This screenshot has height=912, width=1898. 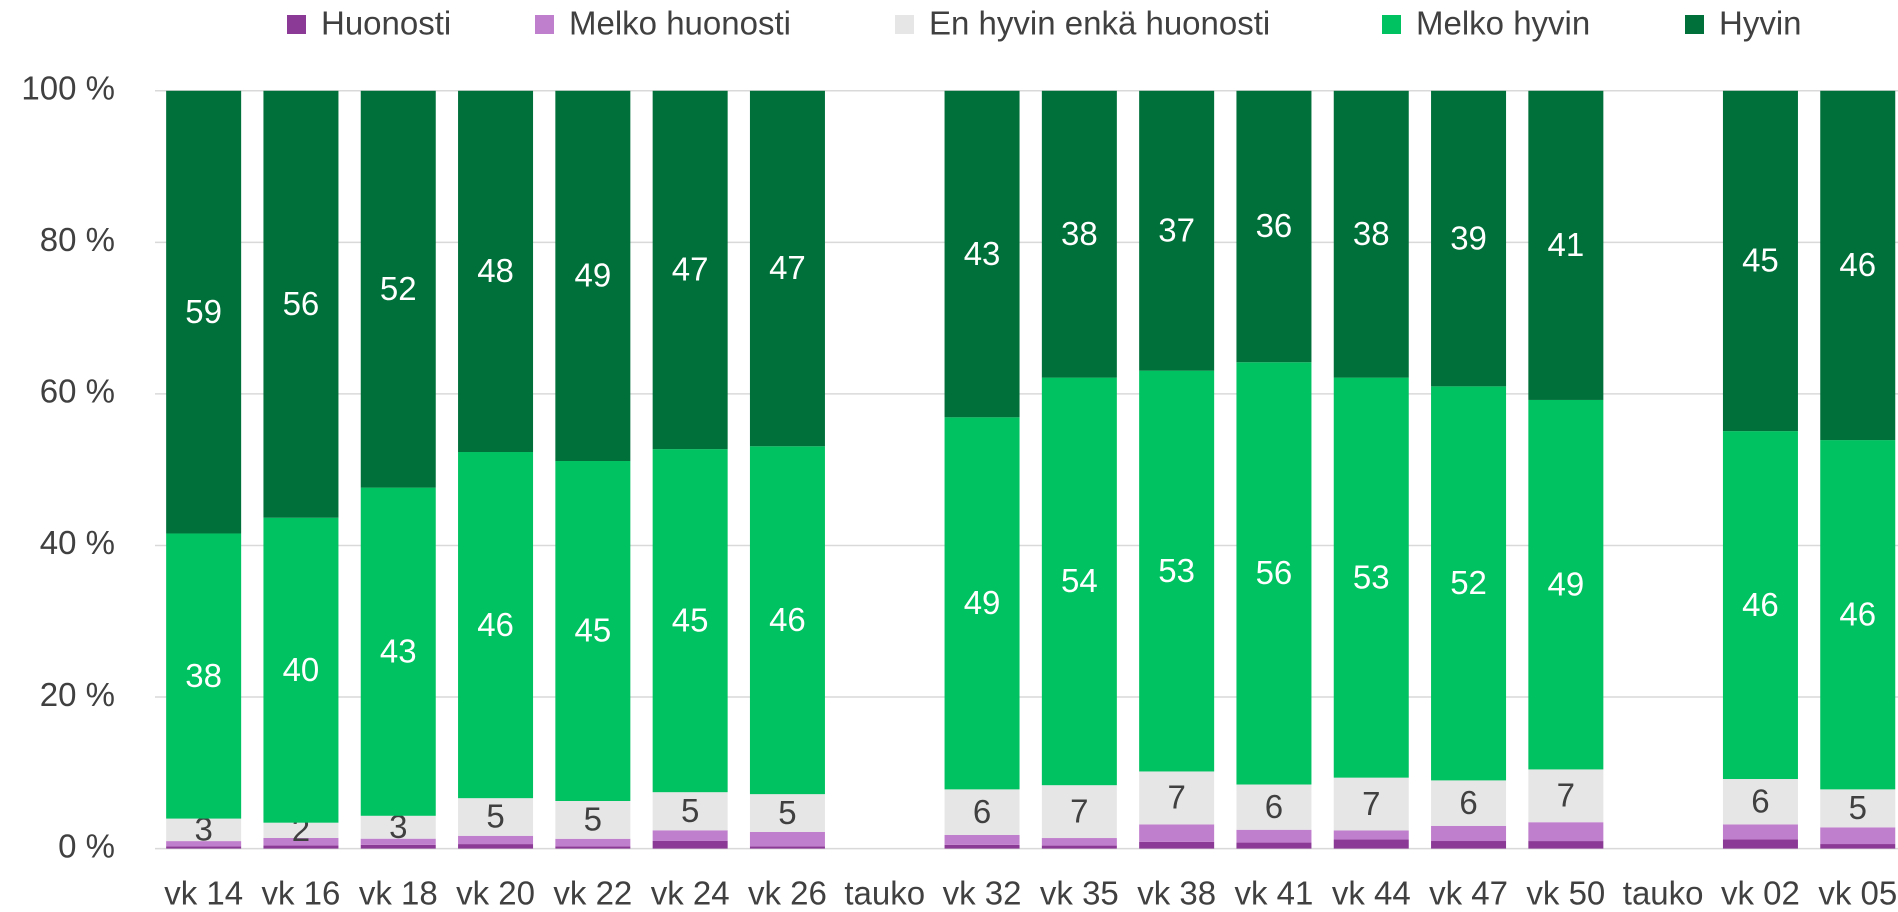 What do you see at coordinates (1079, 893) in the screenshot?
I see `x-tick-label: vk 35` at bounding box center [1079, 893].